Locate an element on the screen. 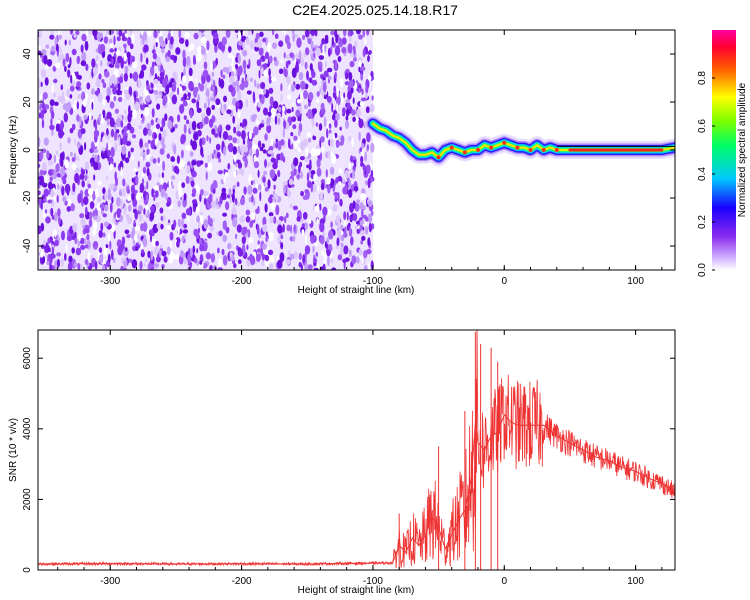  chart-title: C2E4.2025.025.14.18.R17 is located at coordinates (375, 10).